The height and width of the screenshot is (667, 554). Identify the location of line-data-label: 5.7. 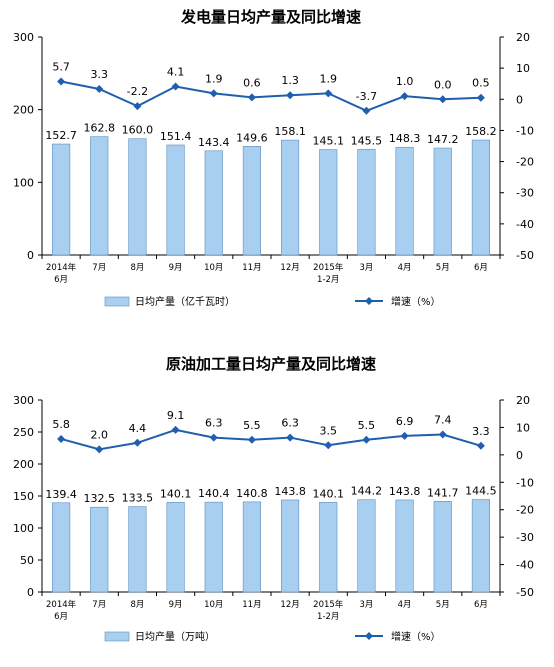
(61, 67).